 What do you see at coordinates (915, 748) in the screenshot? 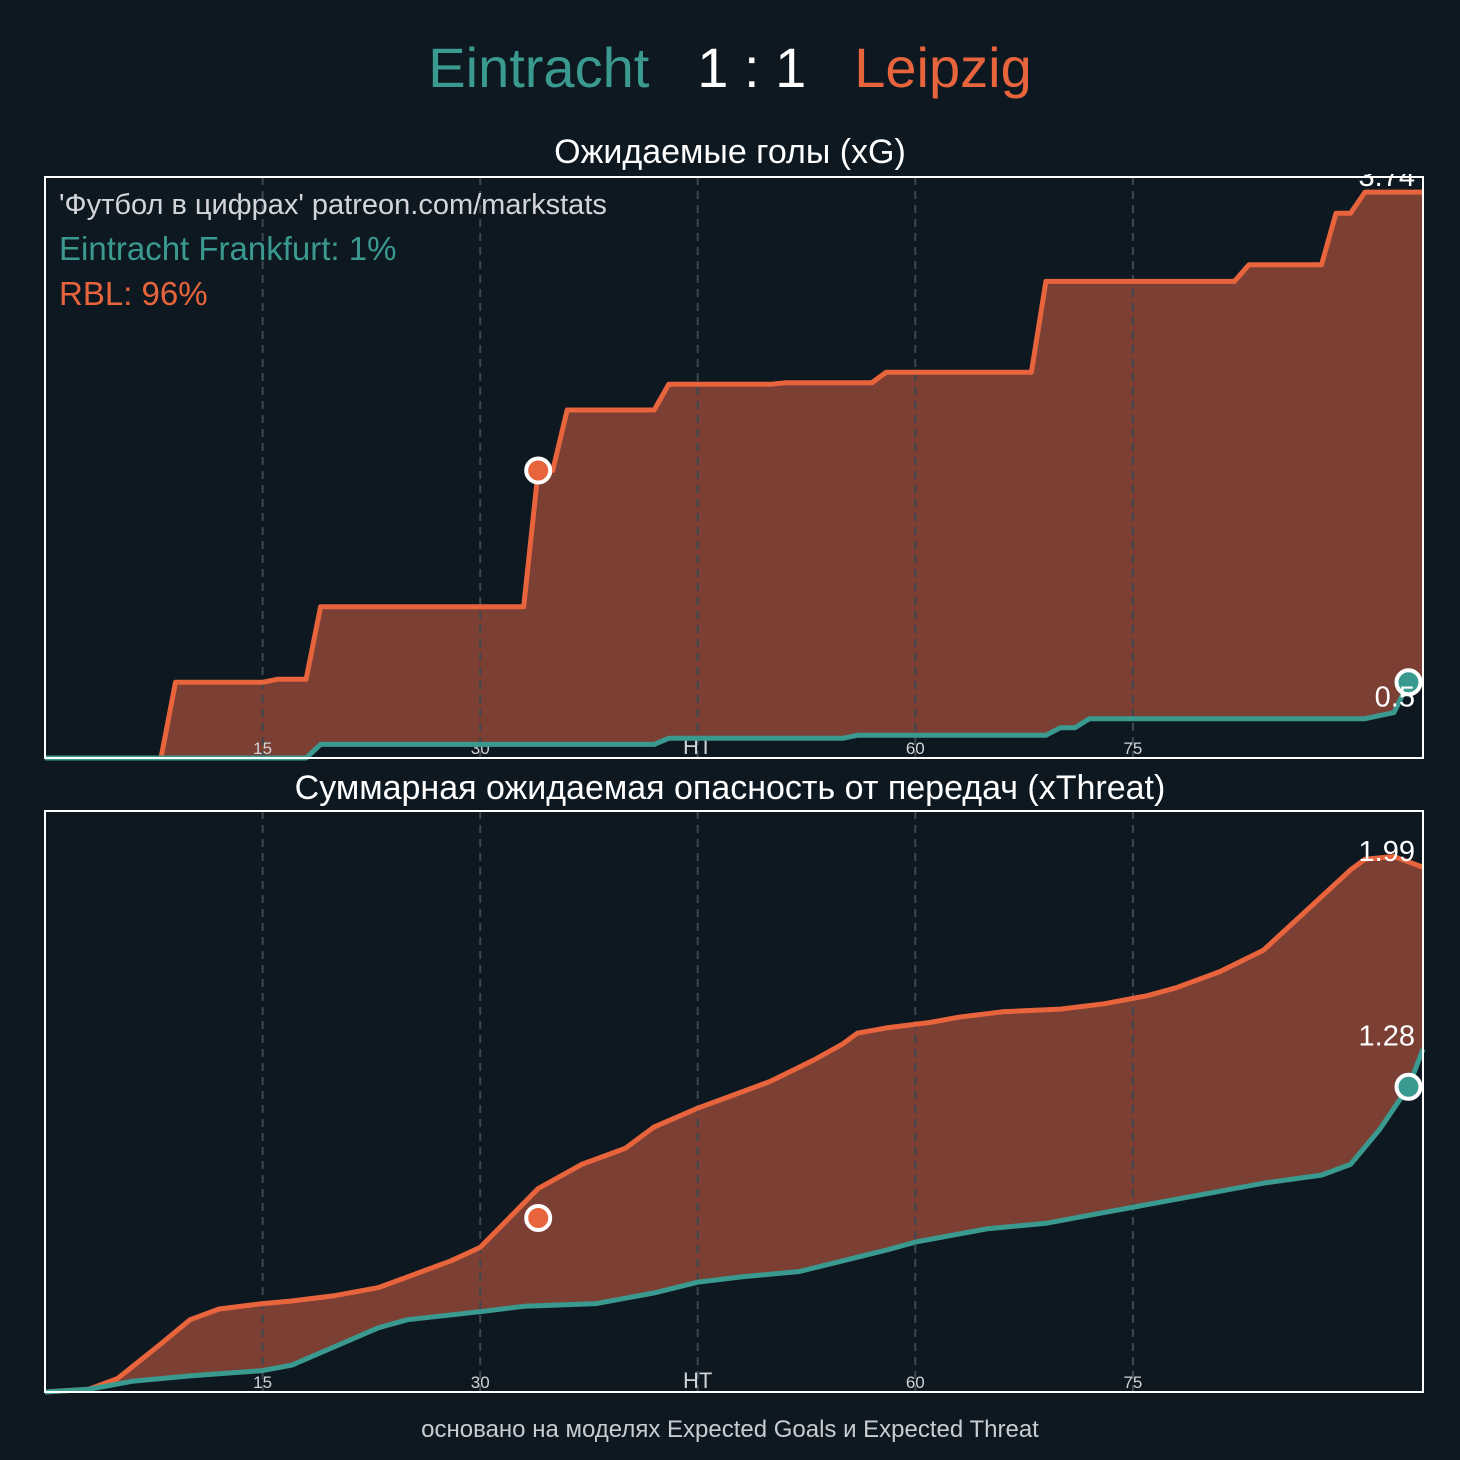
I see `xg-tick-label-3: 60` at bounding box center [915, 748].